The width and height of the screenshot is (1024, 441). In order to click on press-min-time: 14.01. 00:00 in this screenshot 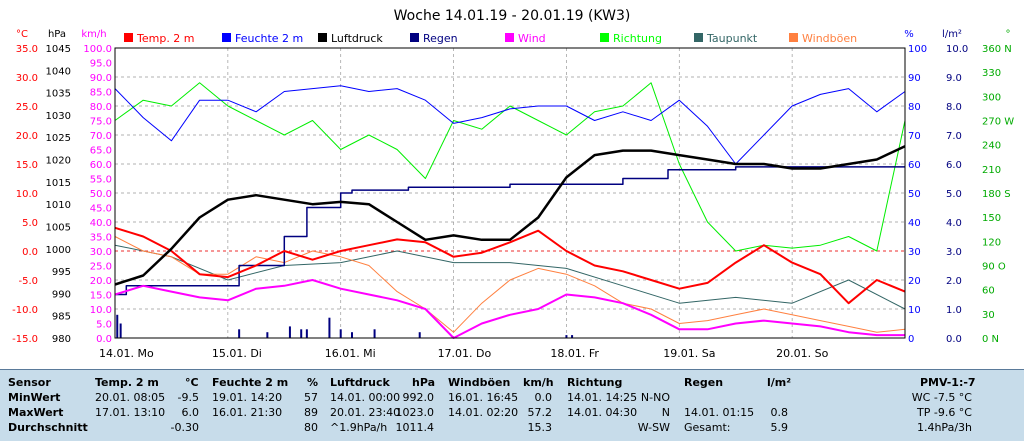, I will do `click(365, 397)`.